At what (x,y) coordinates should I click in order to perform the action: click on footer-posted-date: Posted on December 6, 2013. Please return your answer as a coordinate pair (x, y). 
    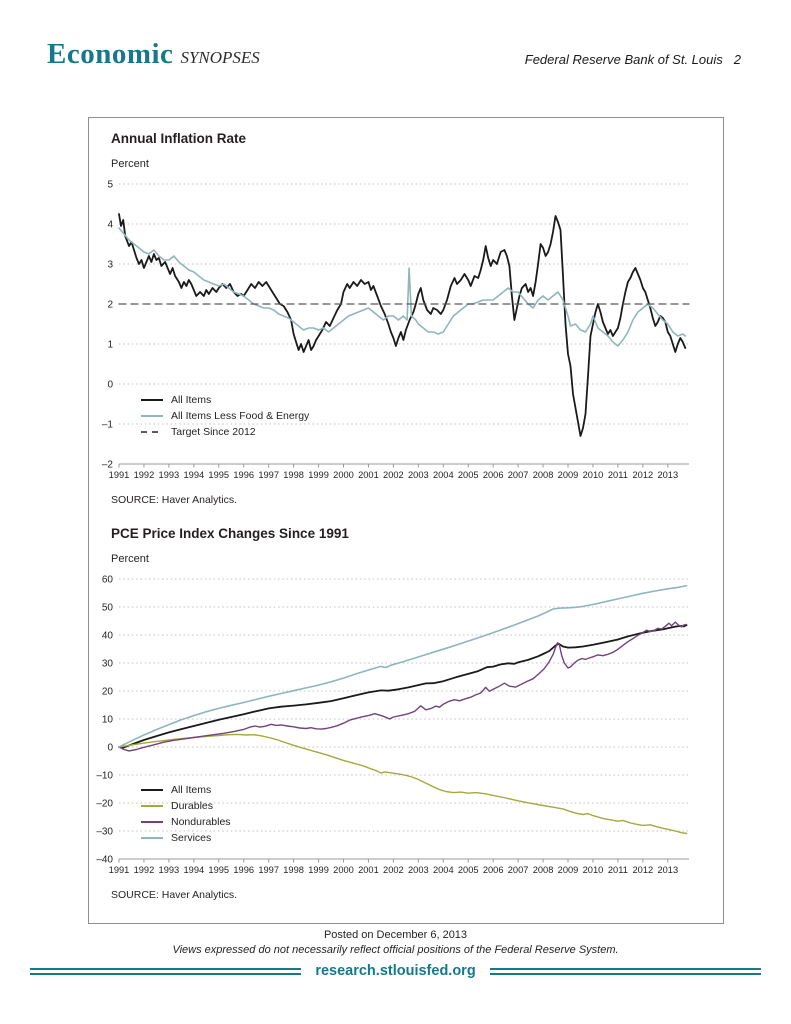
    Looking at the image, I should click on (395, 935).